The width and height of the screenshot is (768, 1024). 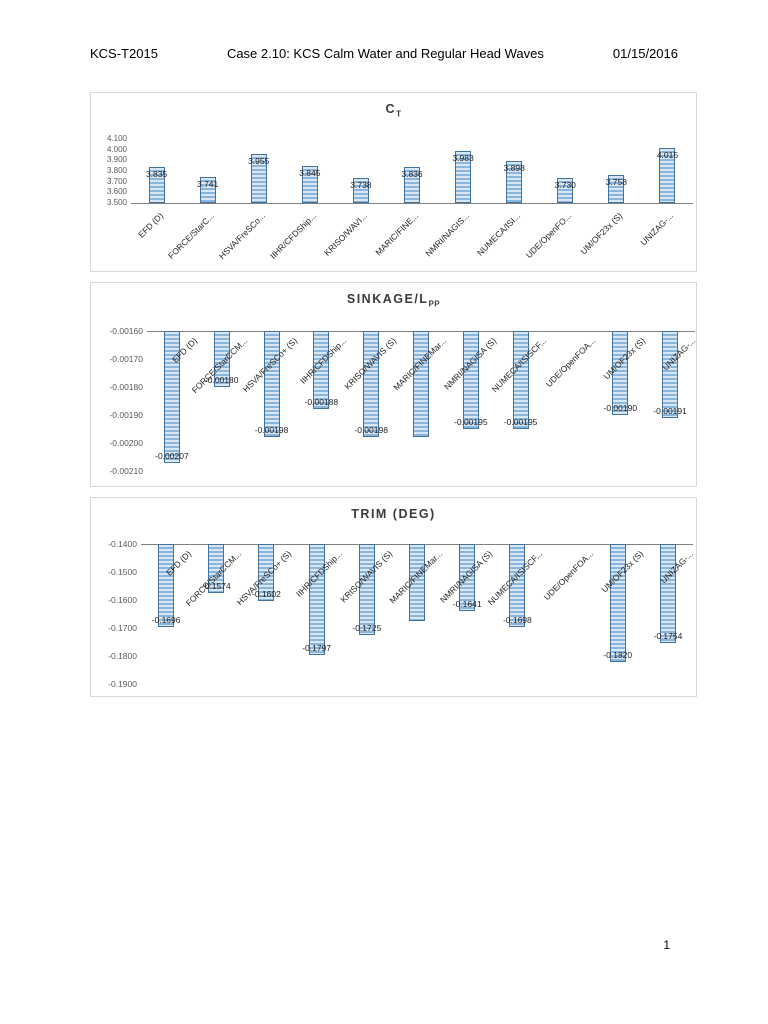 I want to click on bar-value-label: -0.00180, so click(x=221, y=380).